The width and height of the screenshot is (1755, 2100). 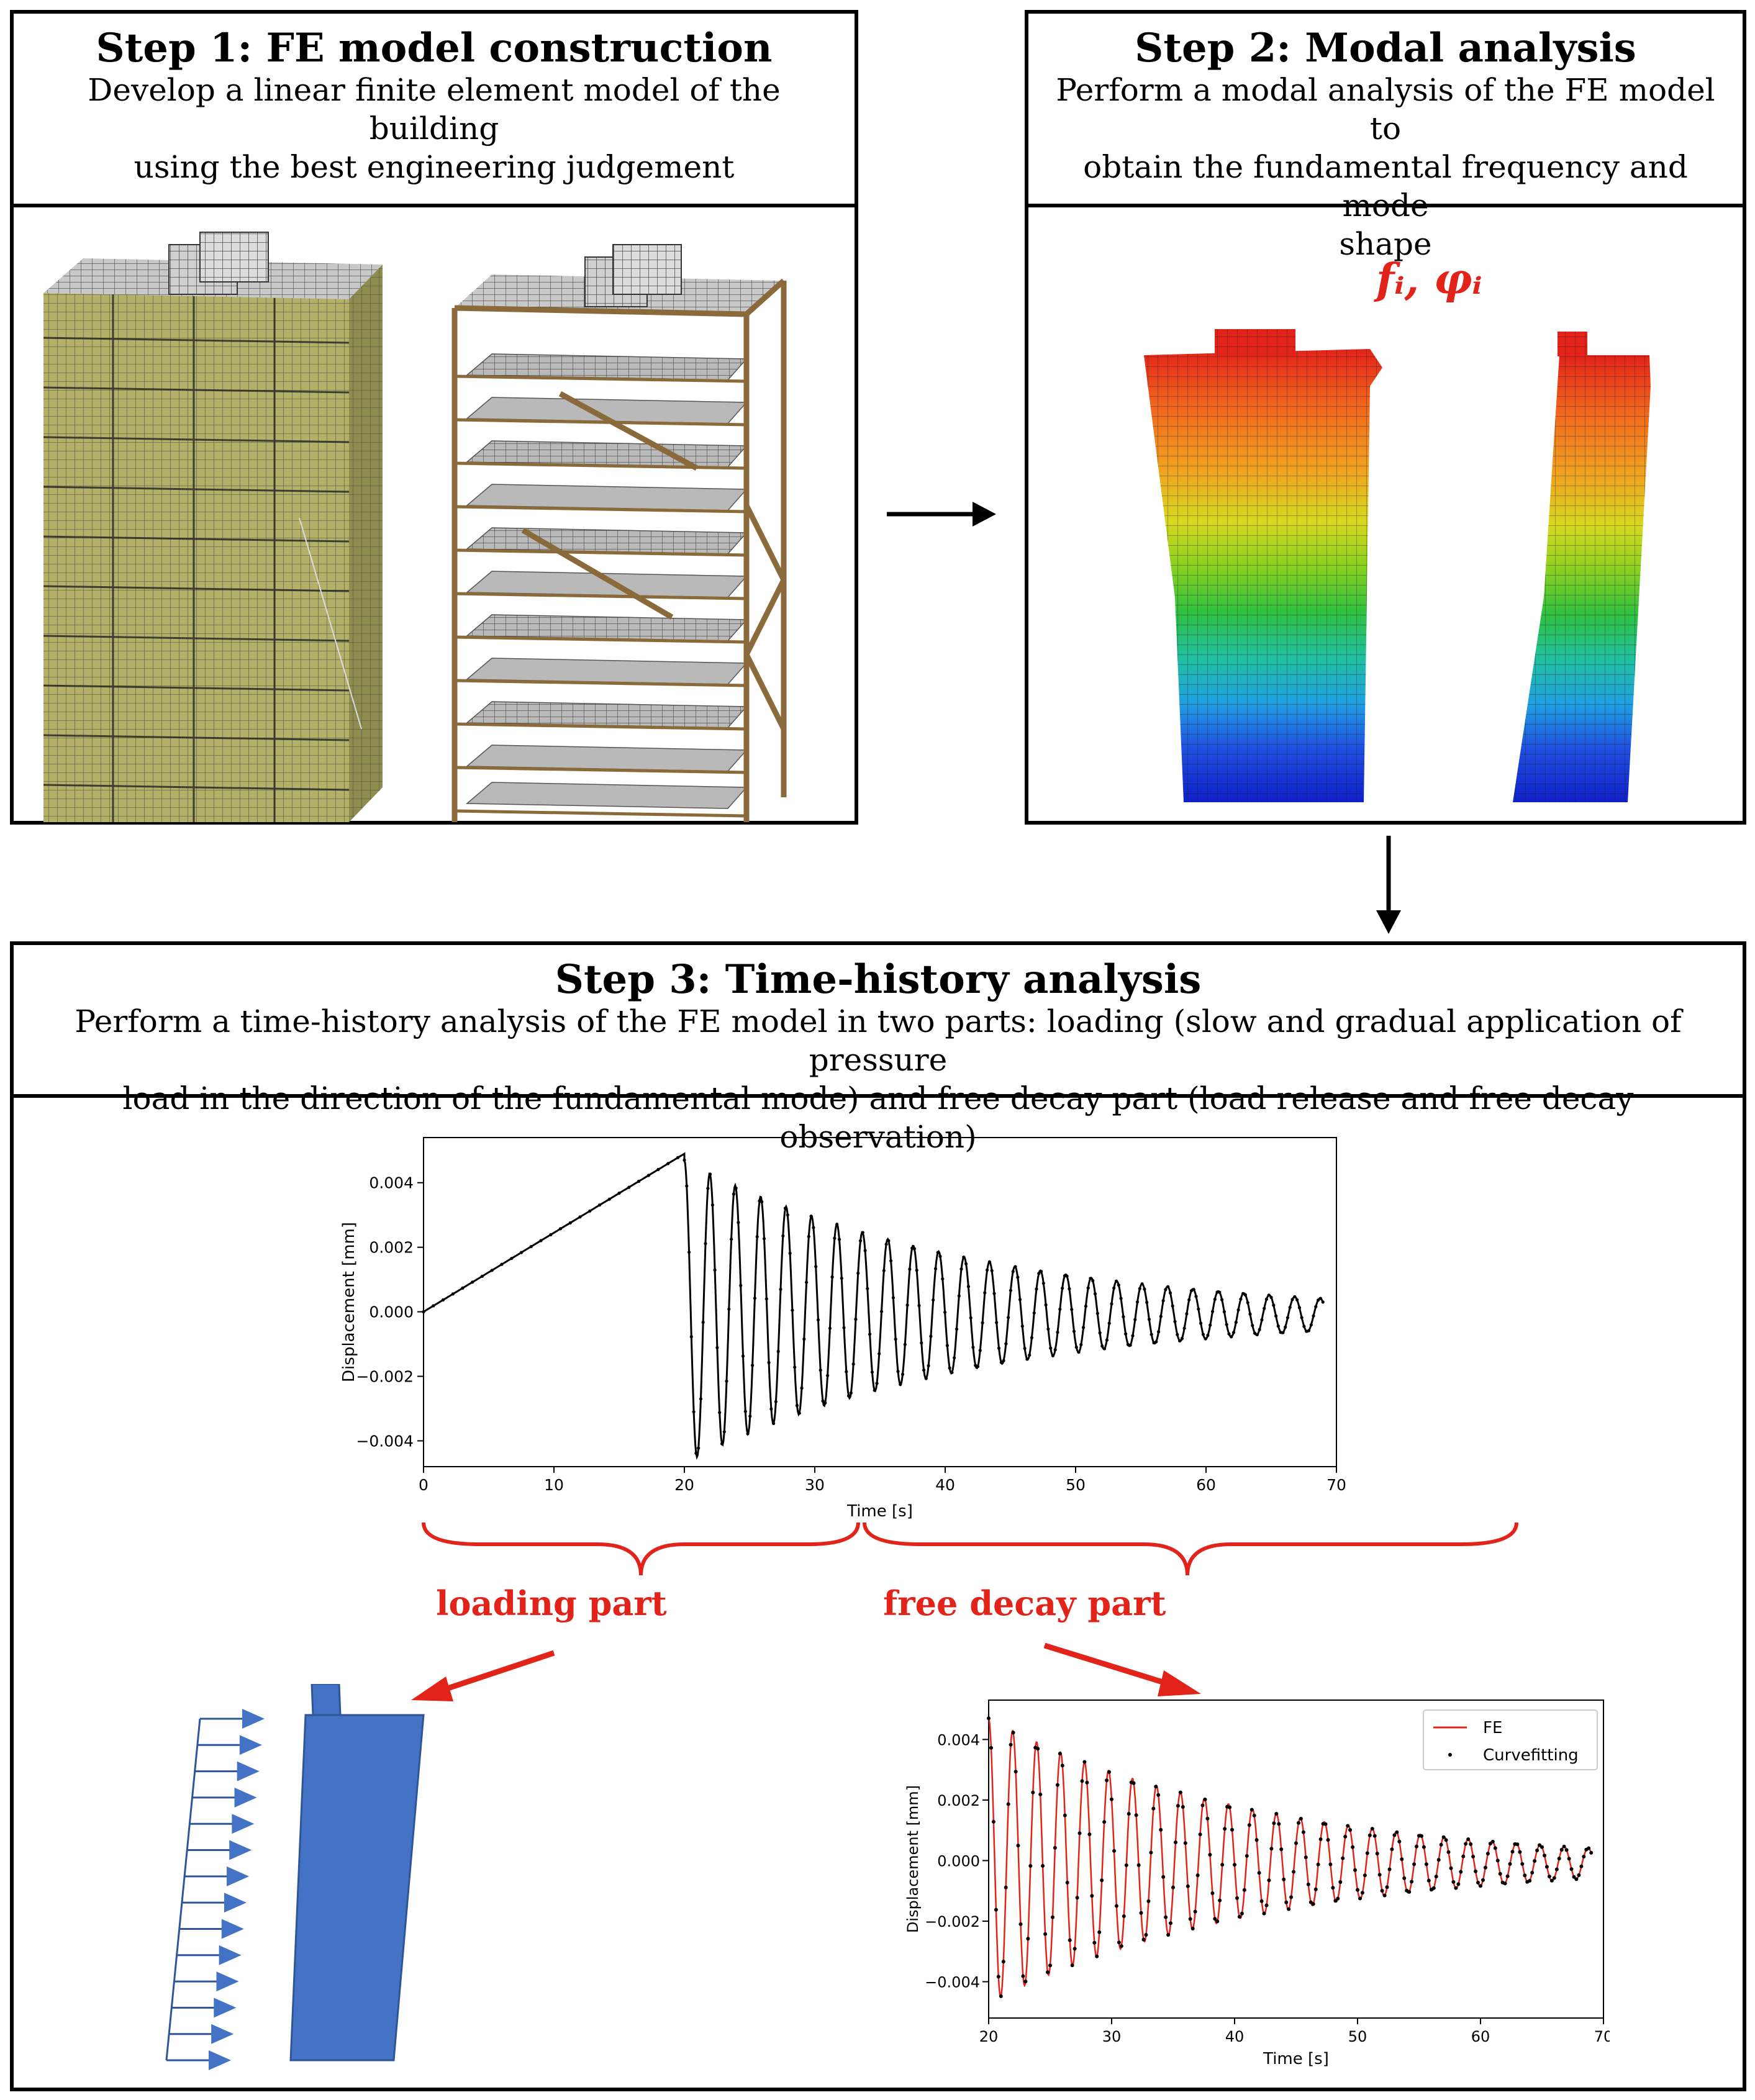 What do you see at coordinates (1388, 885) in the screenshot?
I see `arrow-step2-to-step3` at bounding box center [1388, 885].